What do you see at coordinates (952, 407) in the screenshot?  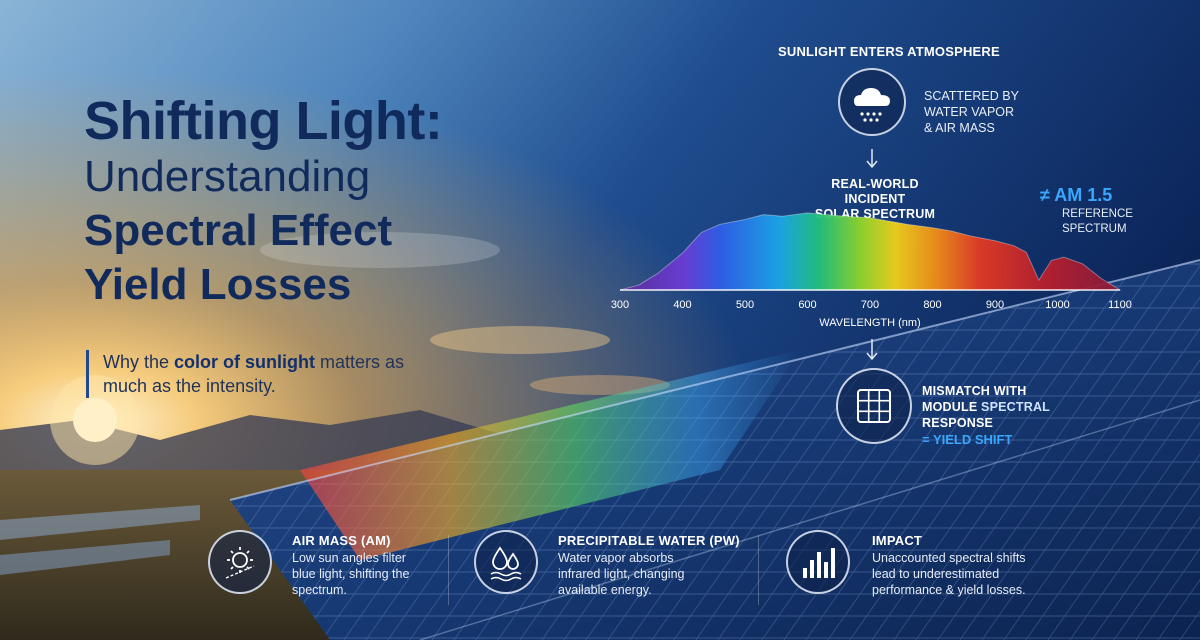 I see `step3-line-2a: MODULE` at bounding box center [952, 407].